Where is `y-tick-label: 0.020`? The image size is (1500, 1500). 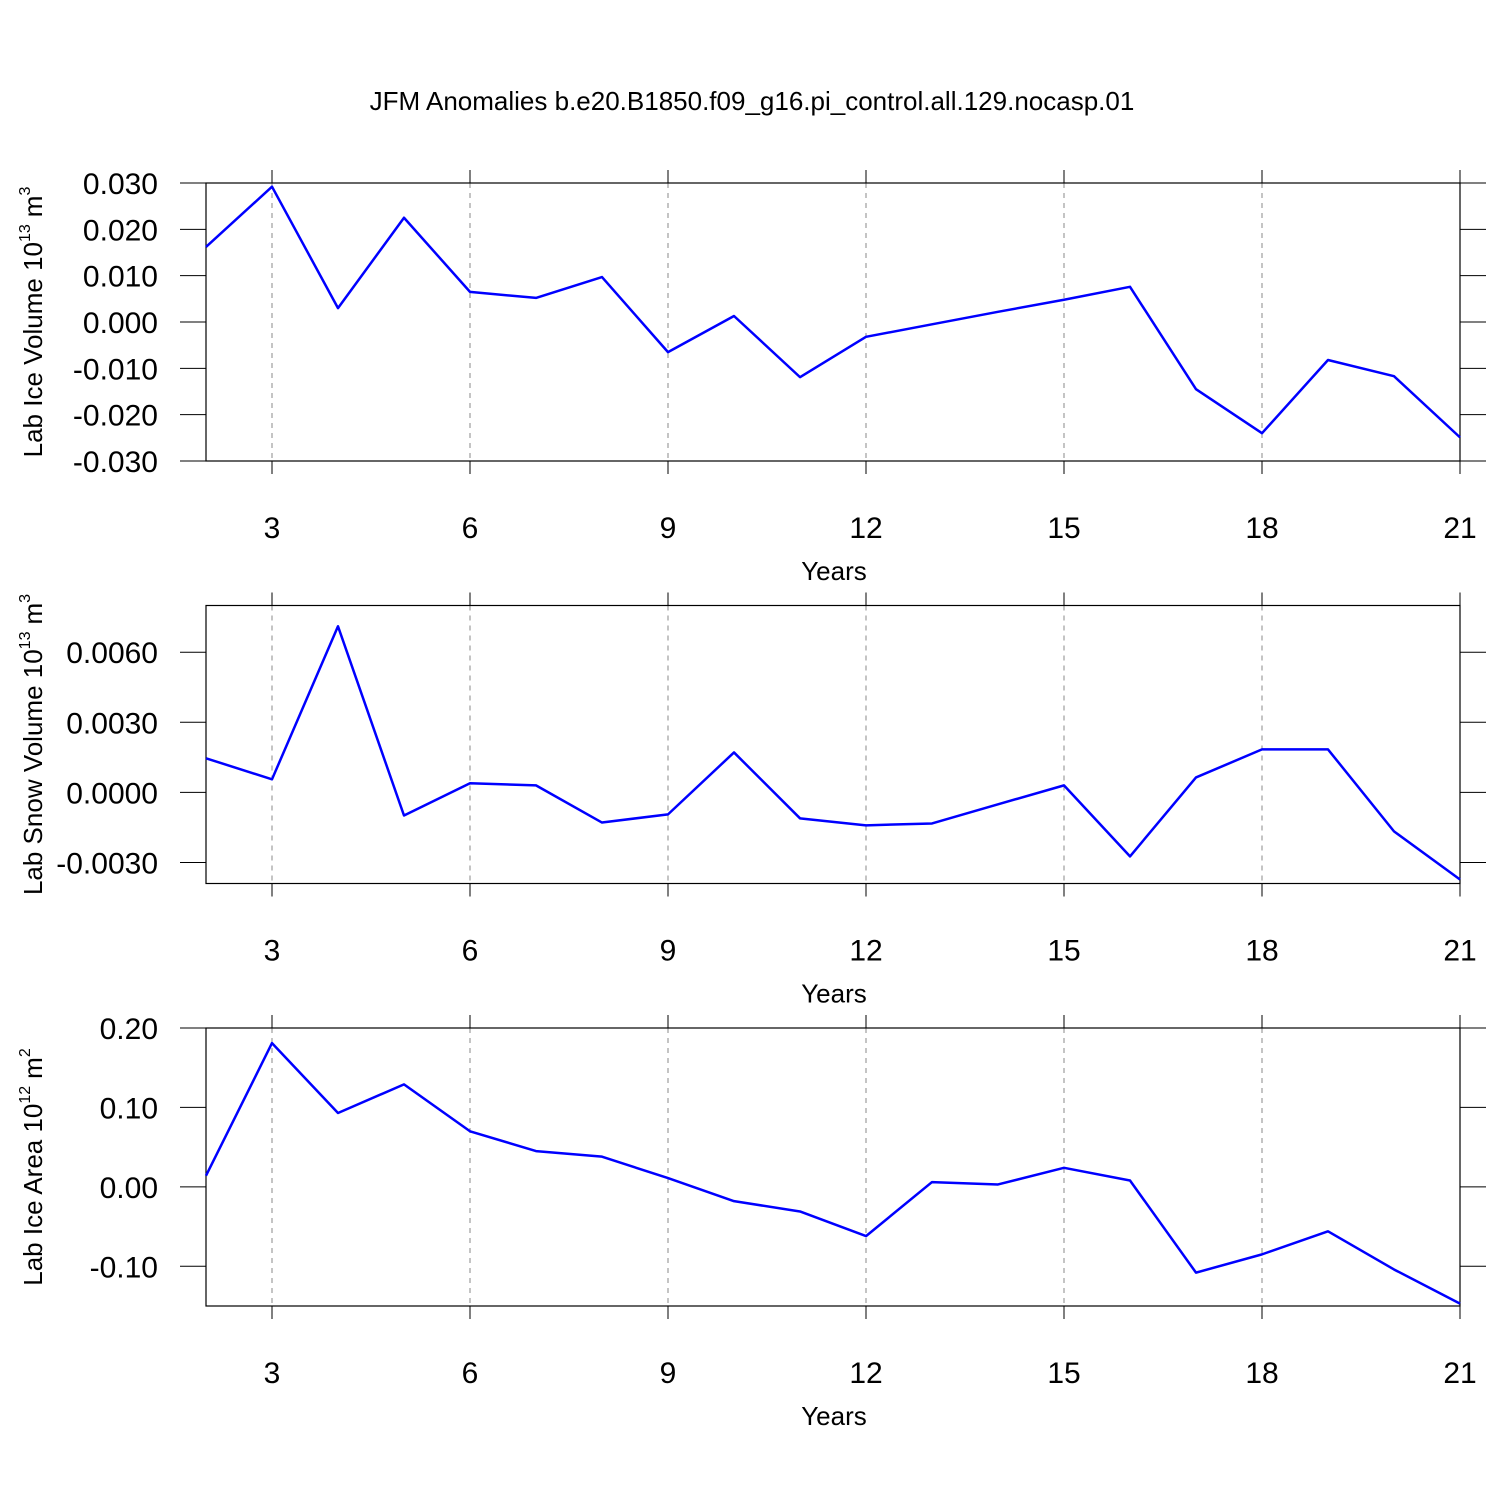 y-tick-label: 0.020 is located at coordinates (120, 230).